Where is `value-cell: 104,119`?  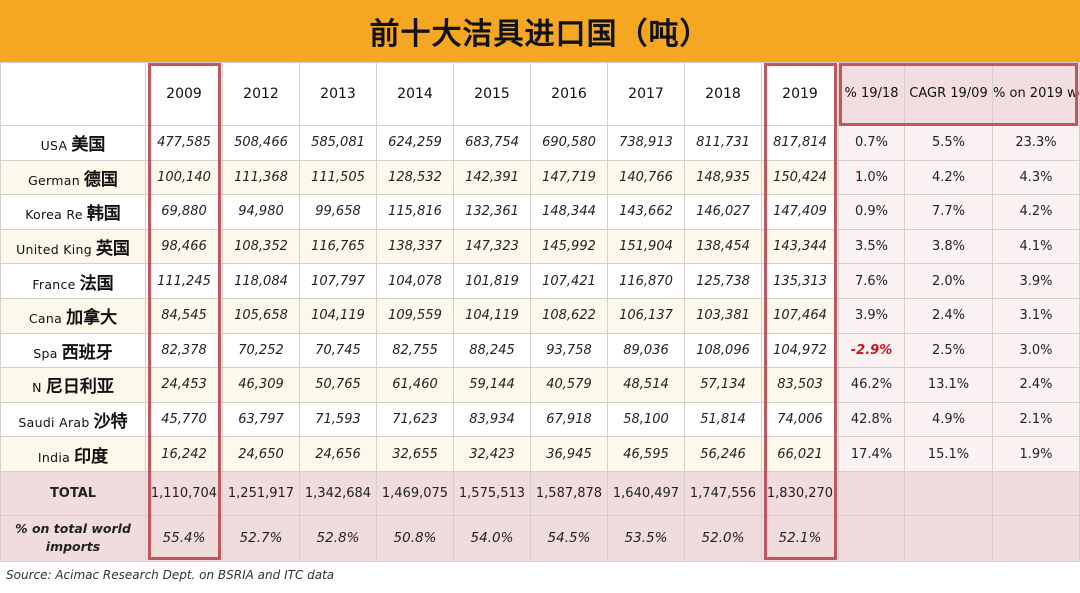
value-cell: 104,119 is located at coordinates (338, 315).